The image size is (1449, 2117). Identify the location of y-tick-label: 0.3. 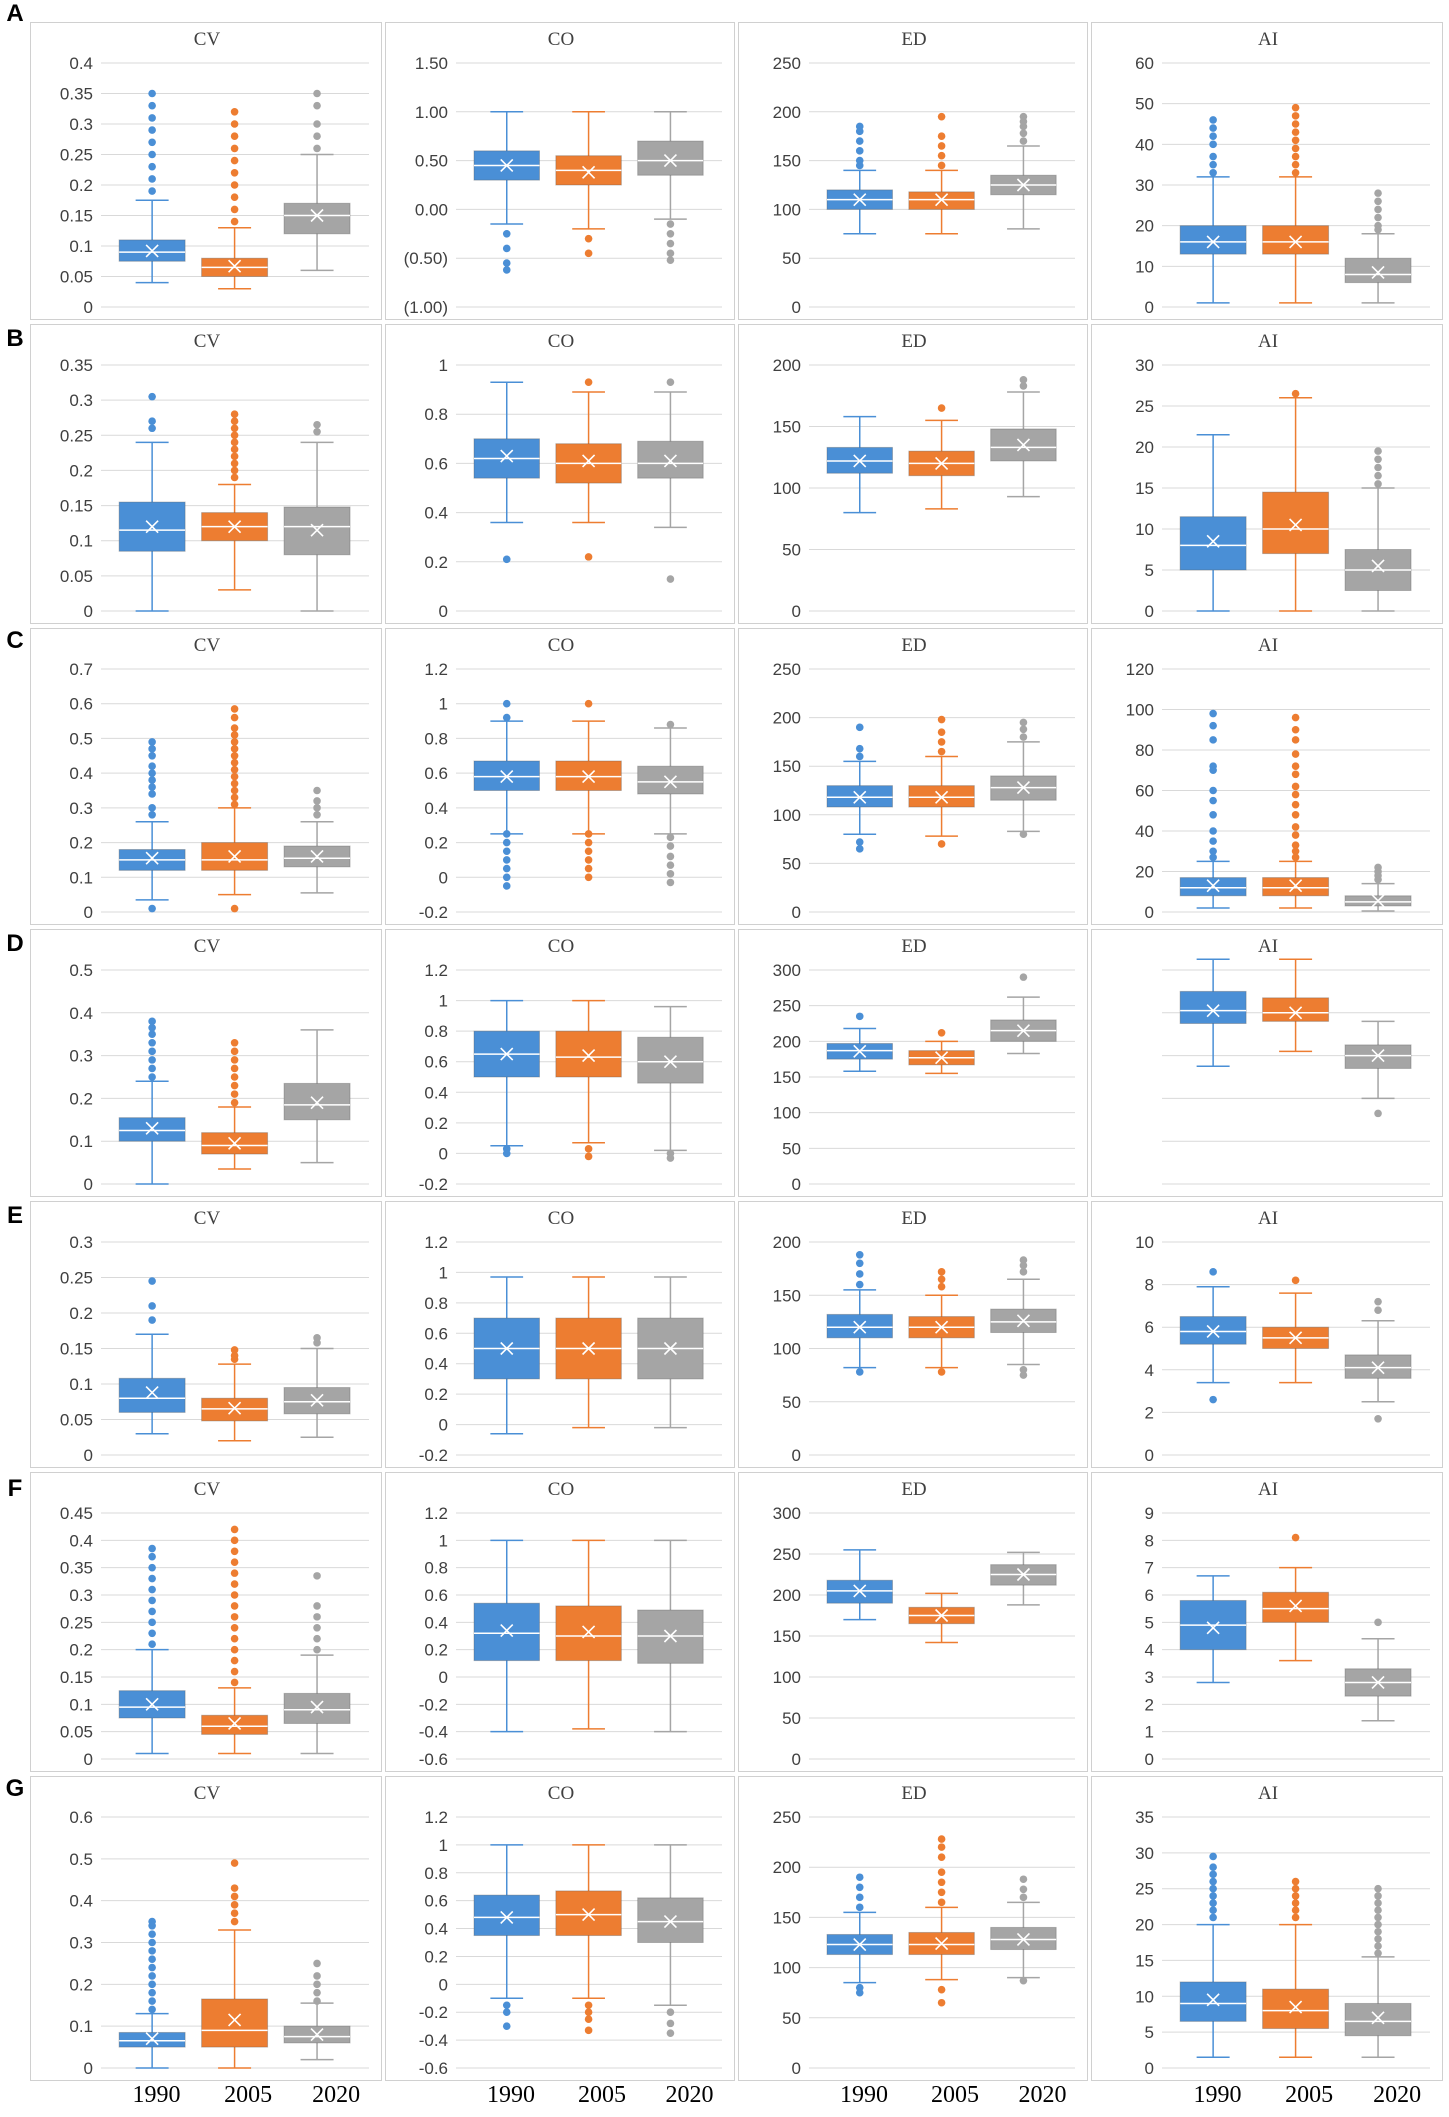
(81, 1242).